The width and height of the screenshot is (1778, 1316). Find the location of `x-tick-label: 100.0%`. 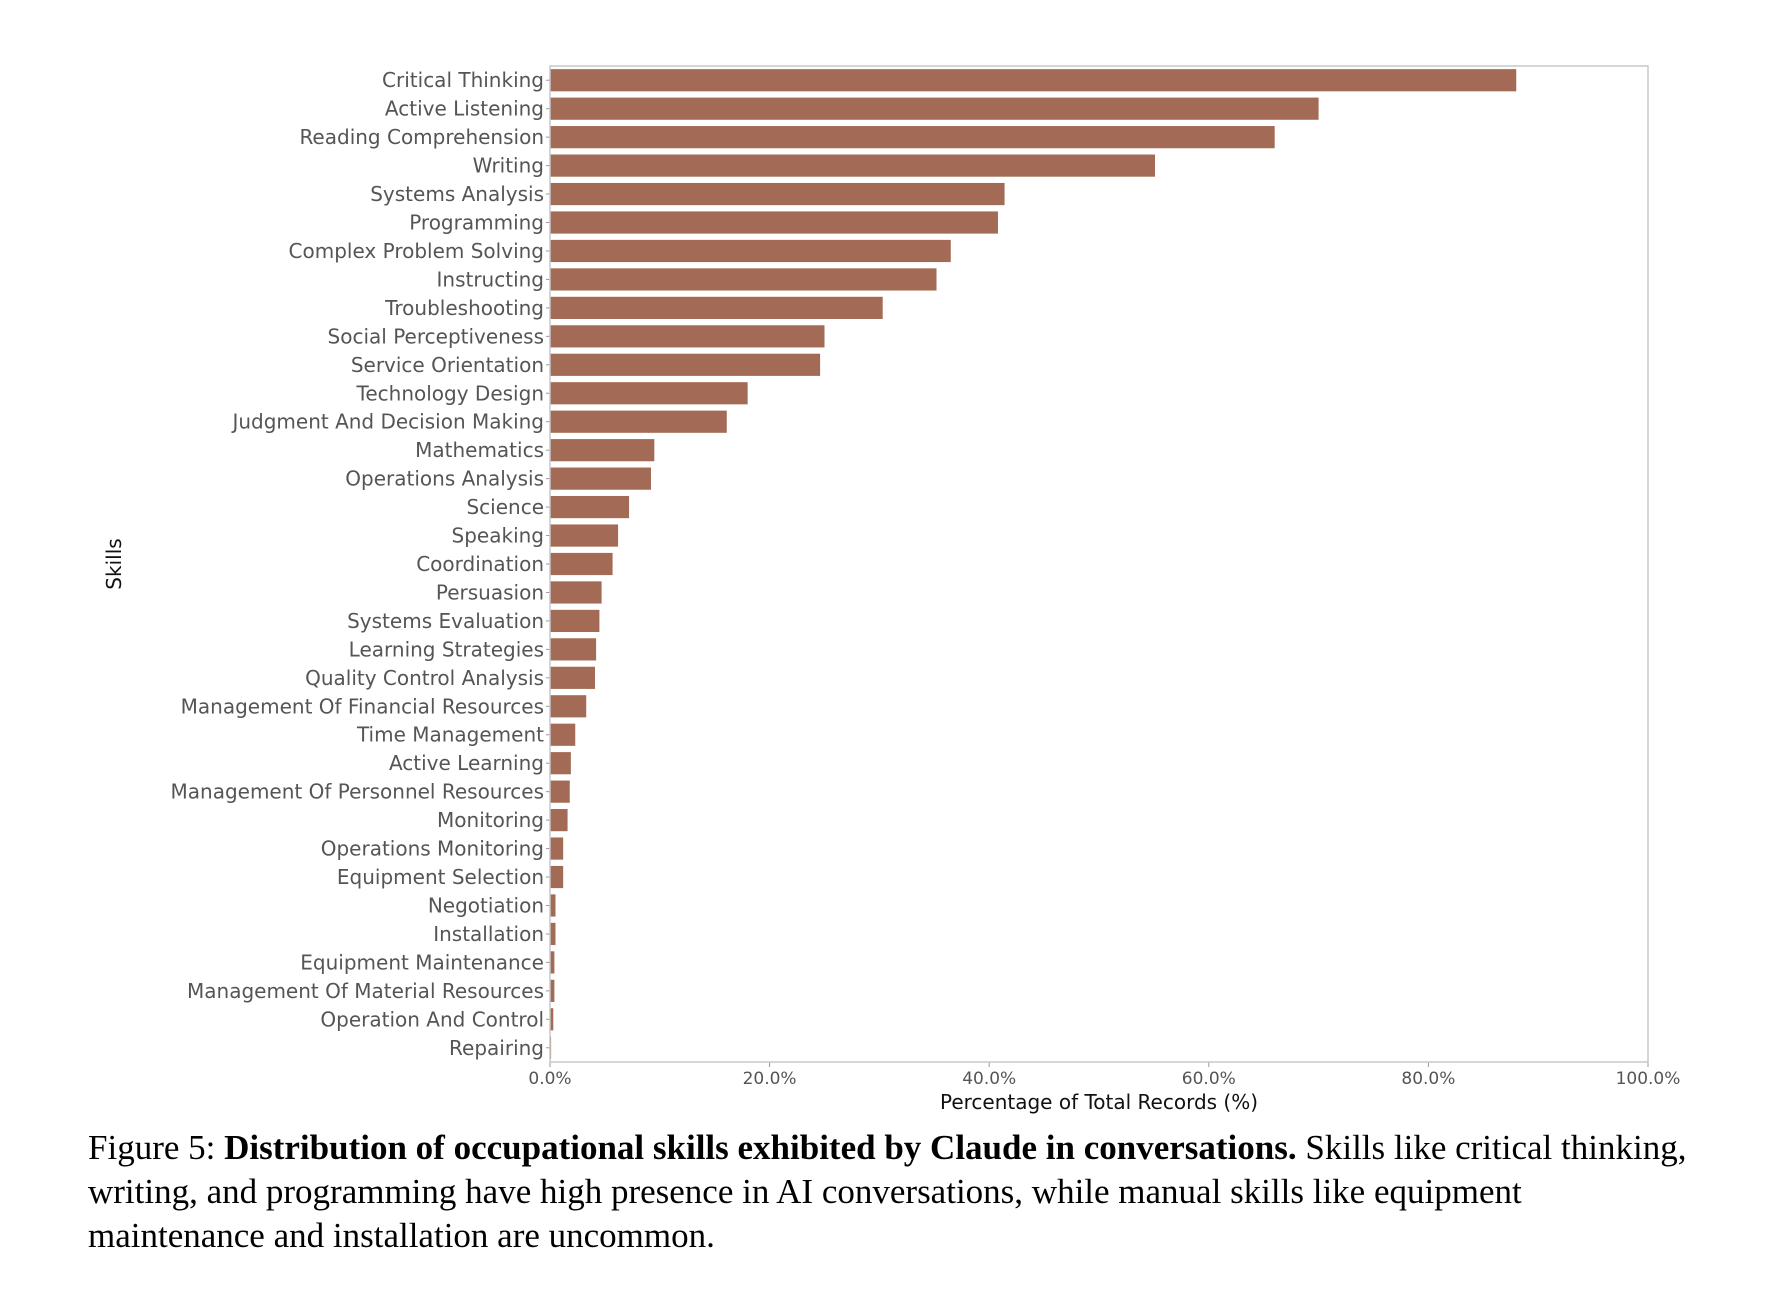

x-tick-label: 100.0% is located at coordinates (1648, 1079).